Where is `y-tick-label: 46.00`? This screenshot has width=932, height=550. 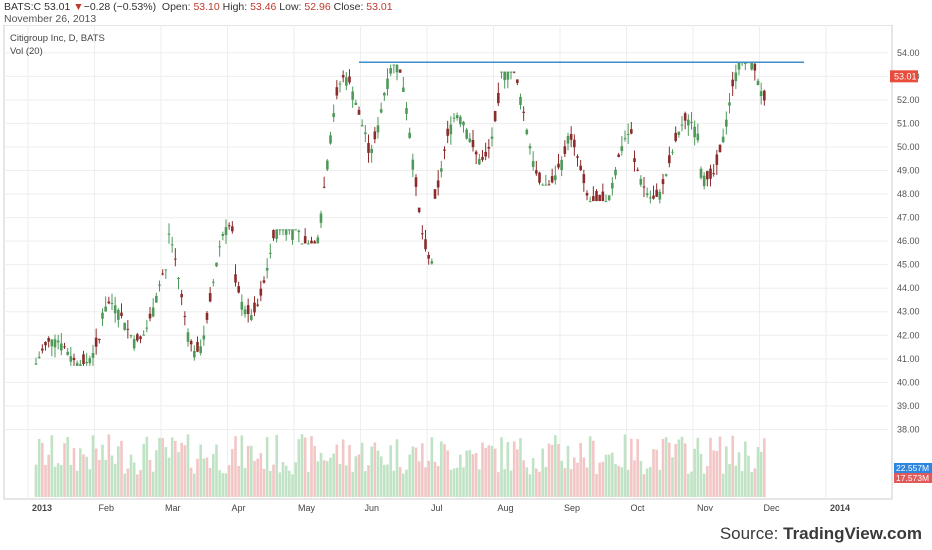
y-tick-label: 46.00 is located at coordinates (908, 241).